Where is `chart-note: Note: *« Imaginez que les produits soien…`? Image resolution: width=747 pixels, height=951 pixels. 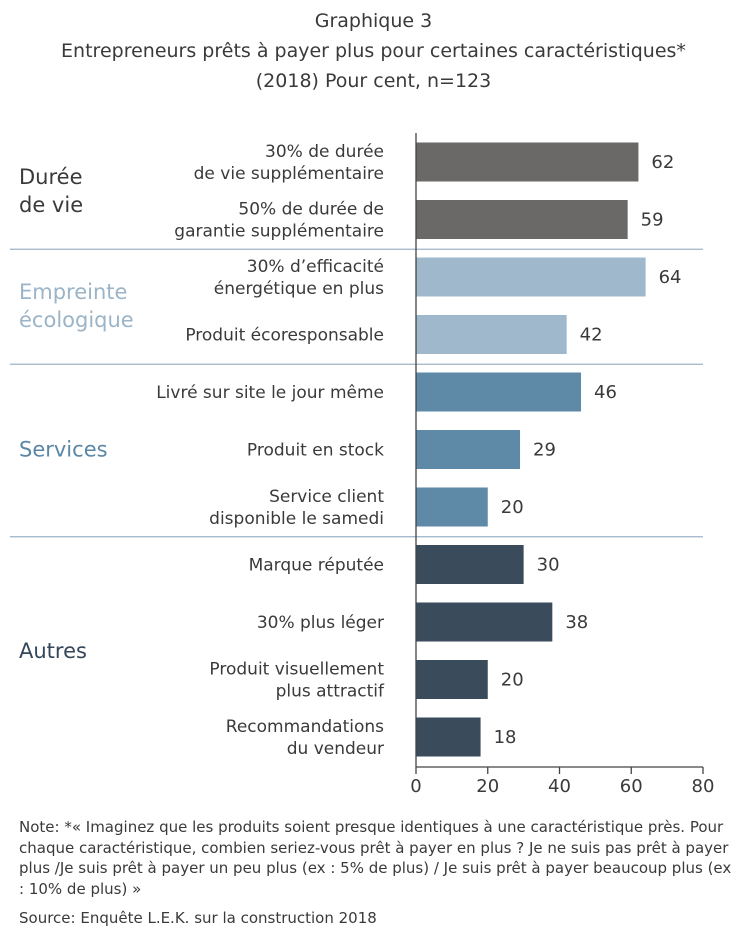
chart-note: Note: *« Imaginez que les produits soien… is located at coordinates (375, 858).